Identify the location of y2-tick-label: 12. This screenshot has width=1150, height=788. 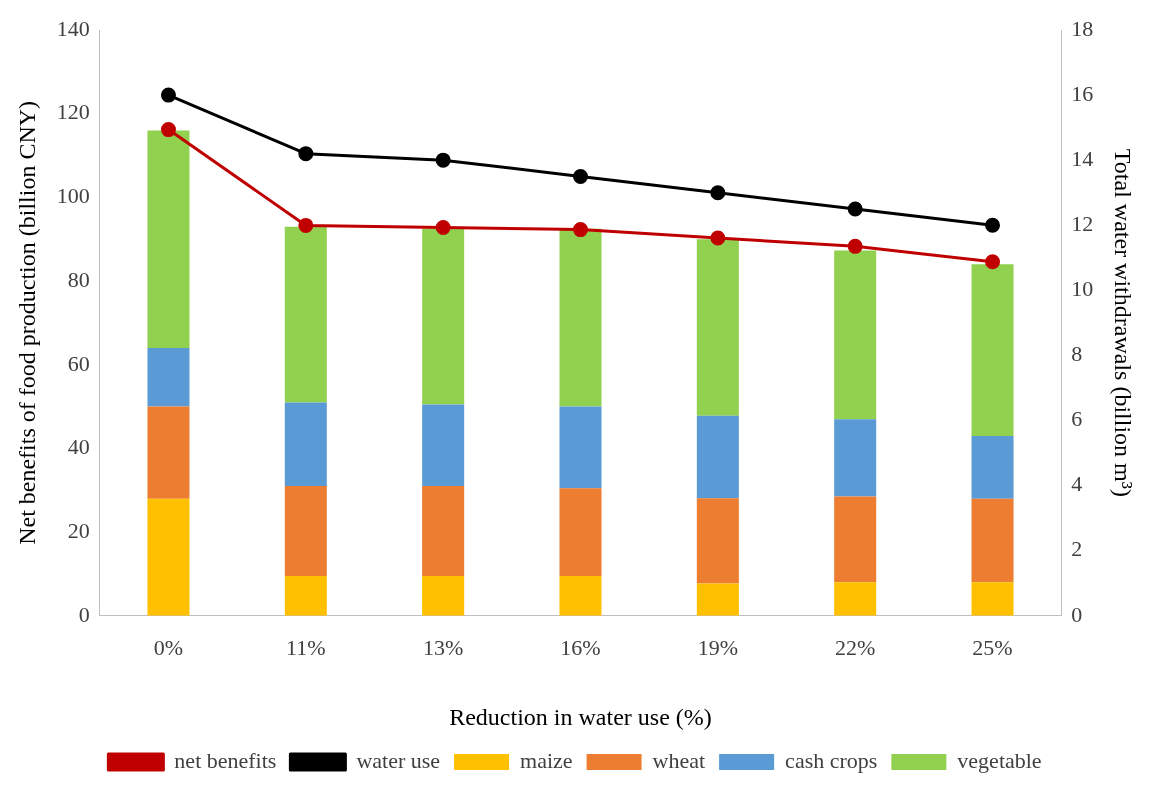
(1082, 224).